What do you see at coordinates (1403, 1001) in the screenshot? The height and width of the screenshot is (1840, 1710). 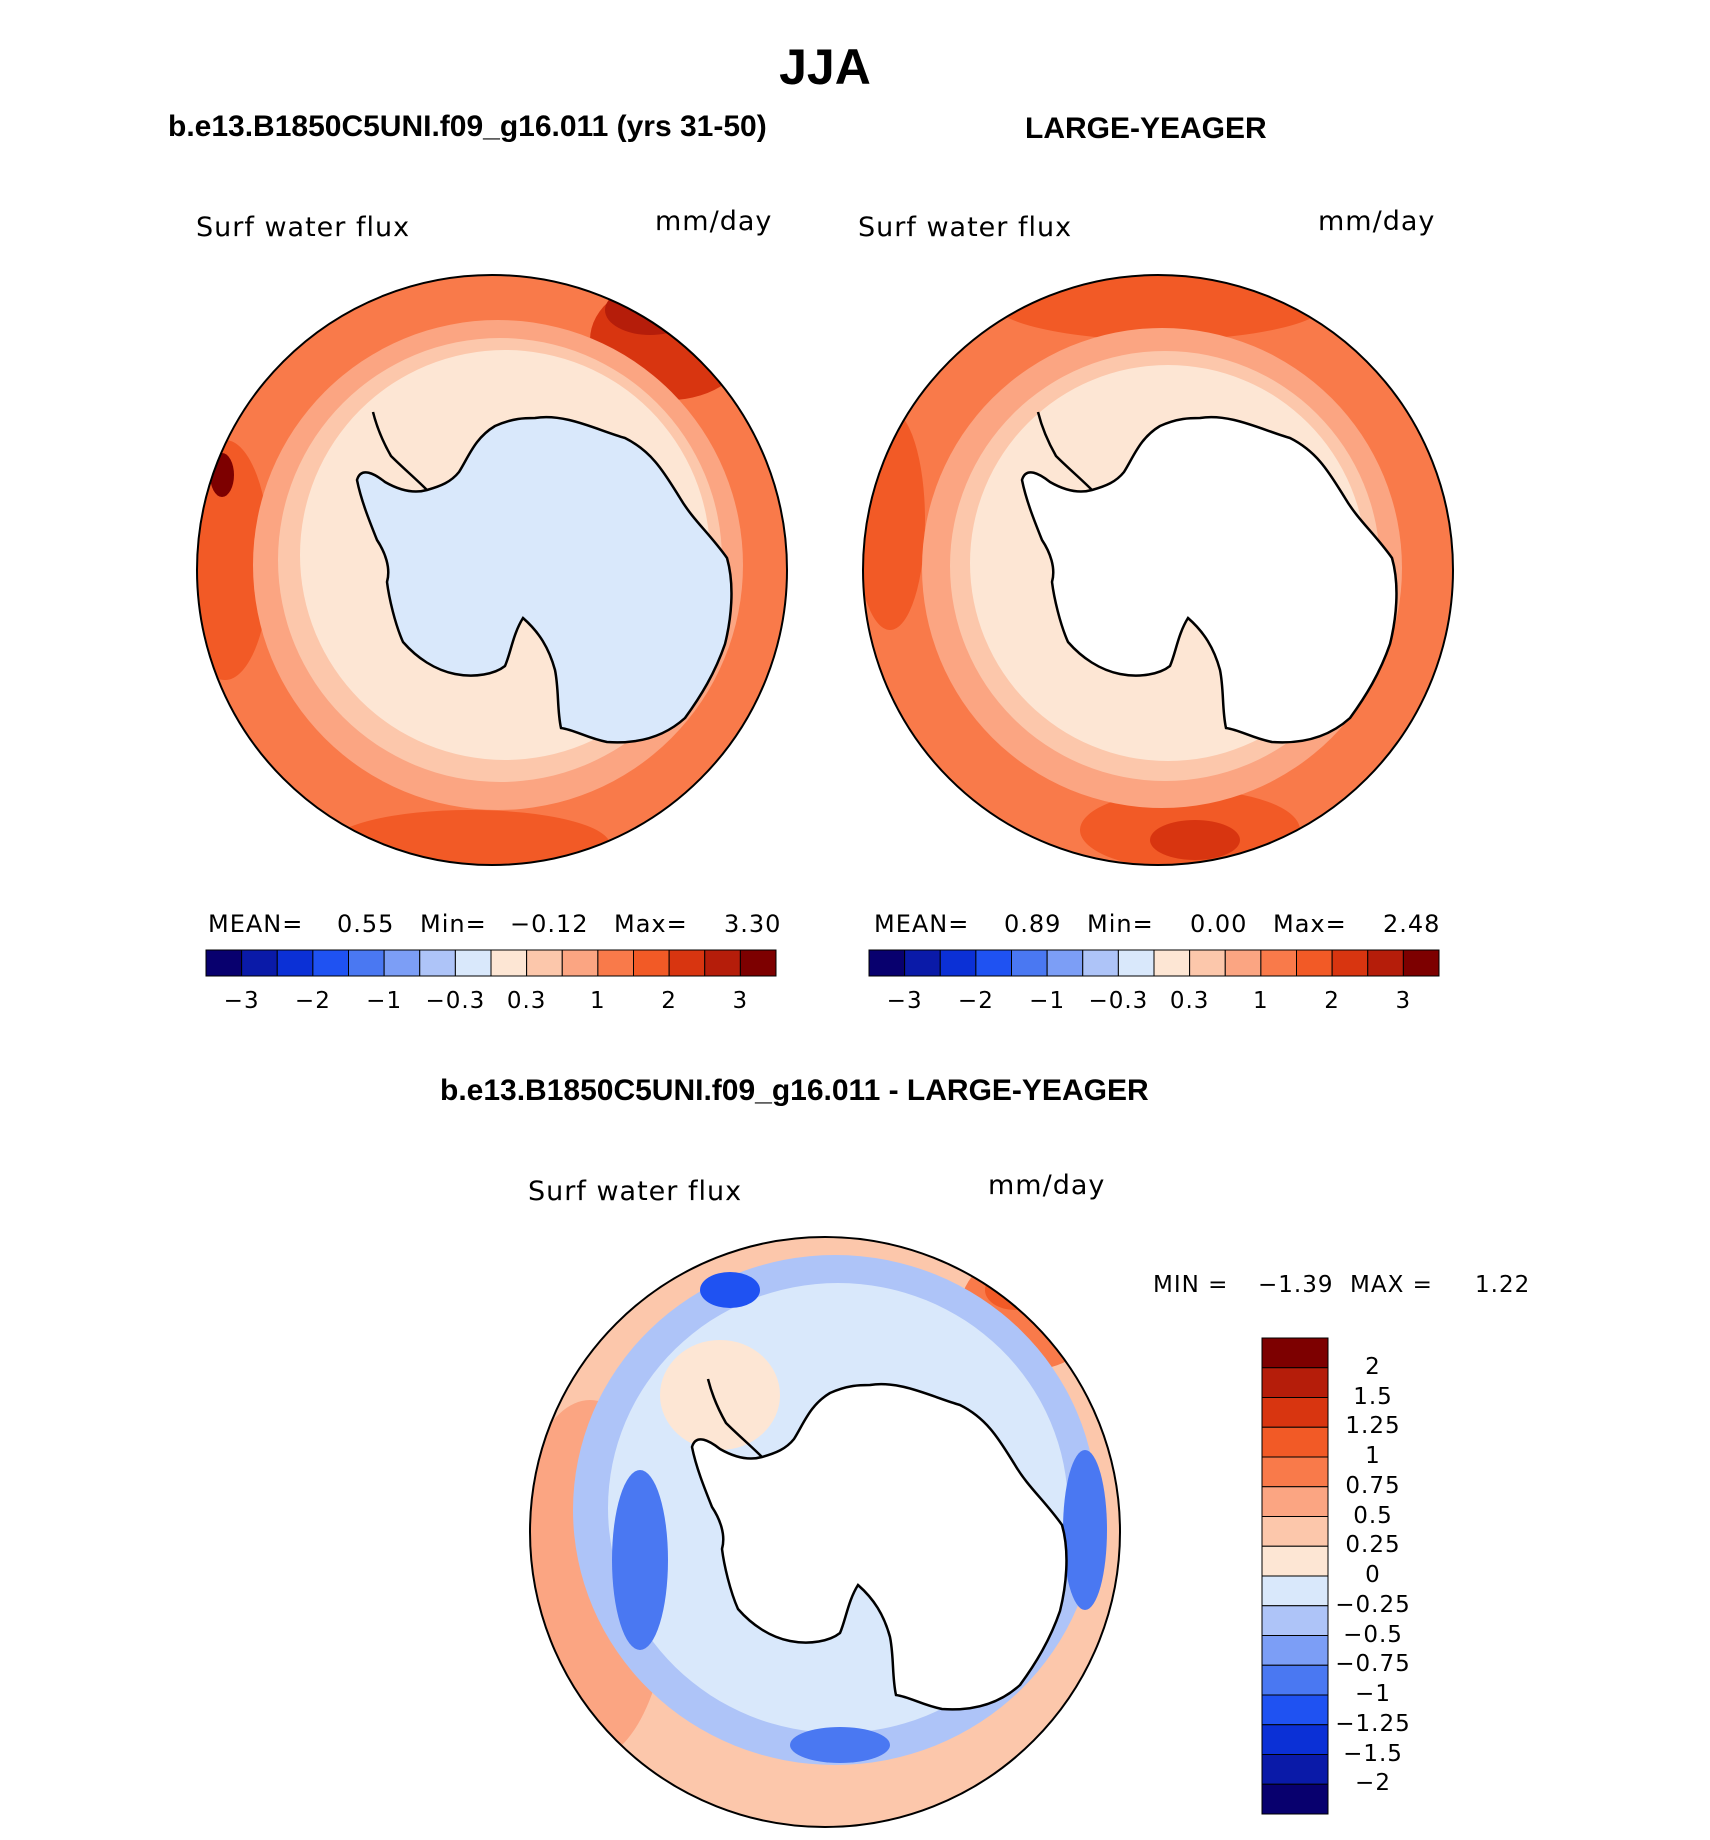 I see `panel2-colorbar-tick-label: 3` at bounding box center [1403, 1001].